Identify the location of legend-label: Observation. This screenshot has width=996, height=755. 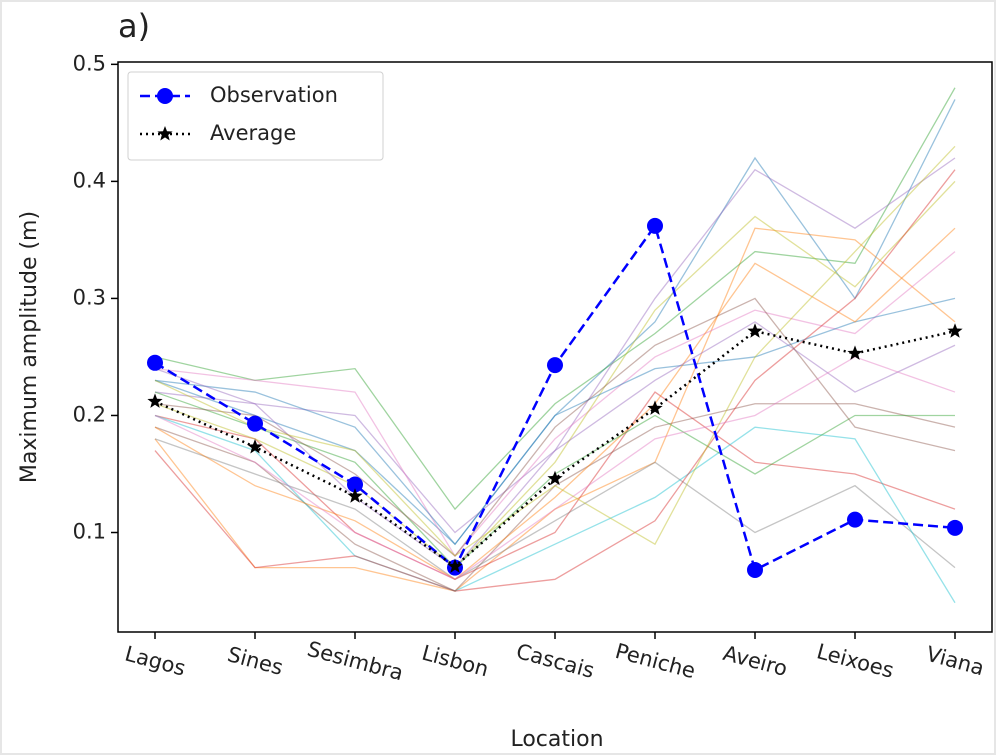
(274, 95).